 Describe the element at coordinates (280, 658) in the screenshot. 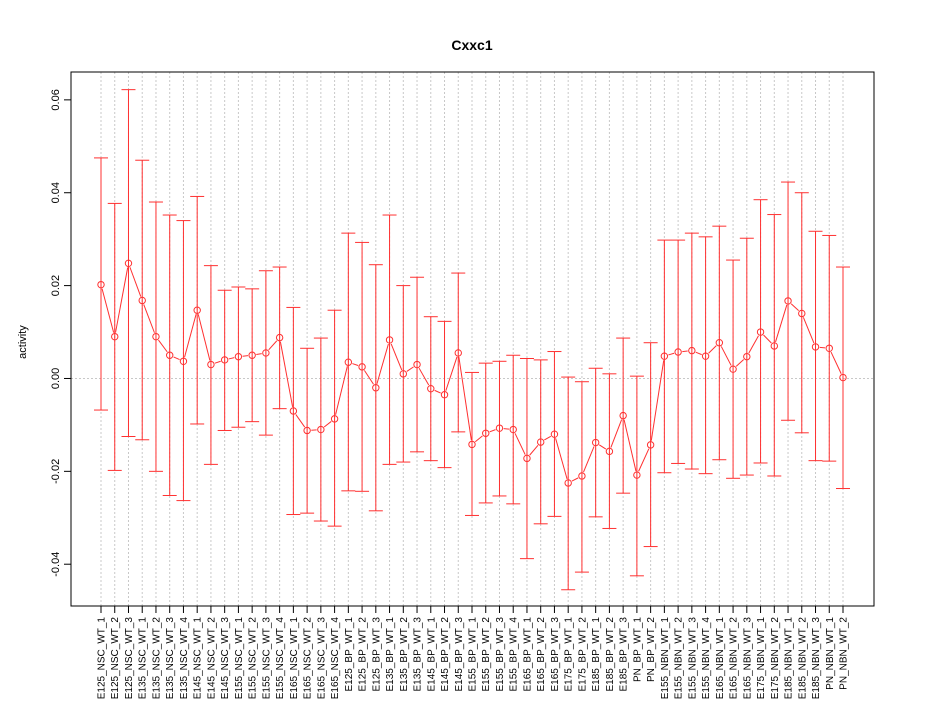

I see `x-tick-label: E155_NSC_WT_4` at that location.